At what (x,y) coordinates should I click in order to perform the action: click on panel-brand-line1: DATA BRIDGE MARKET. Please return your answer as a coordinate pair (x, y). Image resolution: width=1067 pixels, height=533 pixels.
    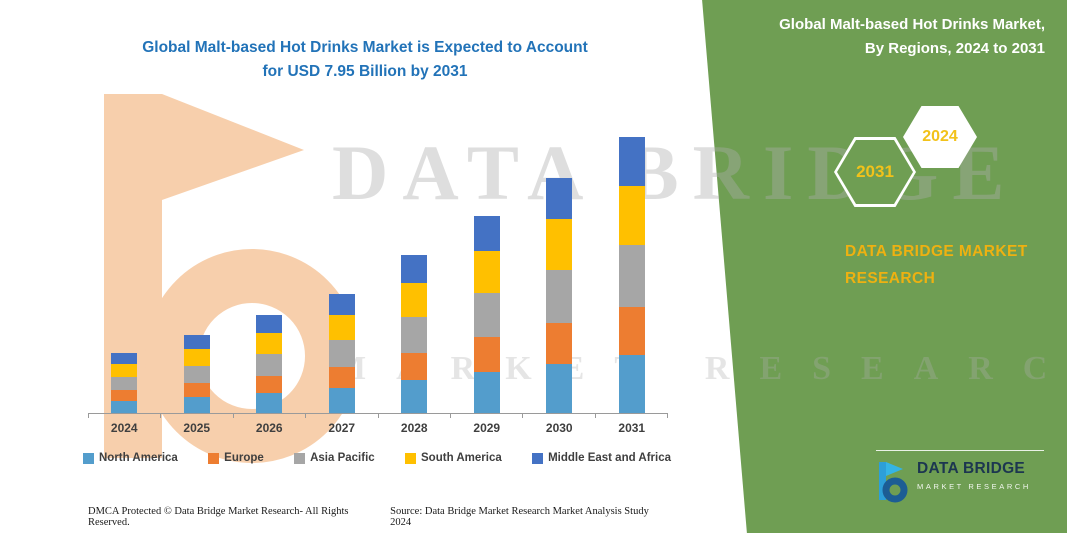
    Looking at the image, I should click on (936, 251).